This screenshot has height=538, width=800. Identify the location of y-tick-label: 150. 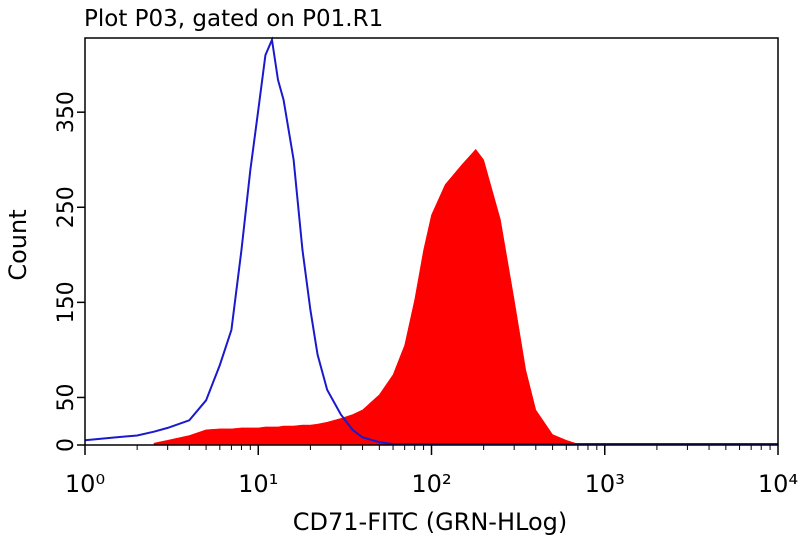
(66, 302).